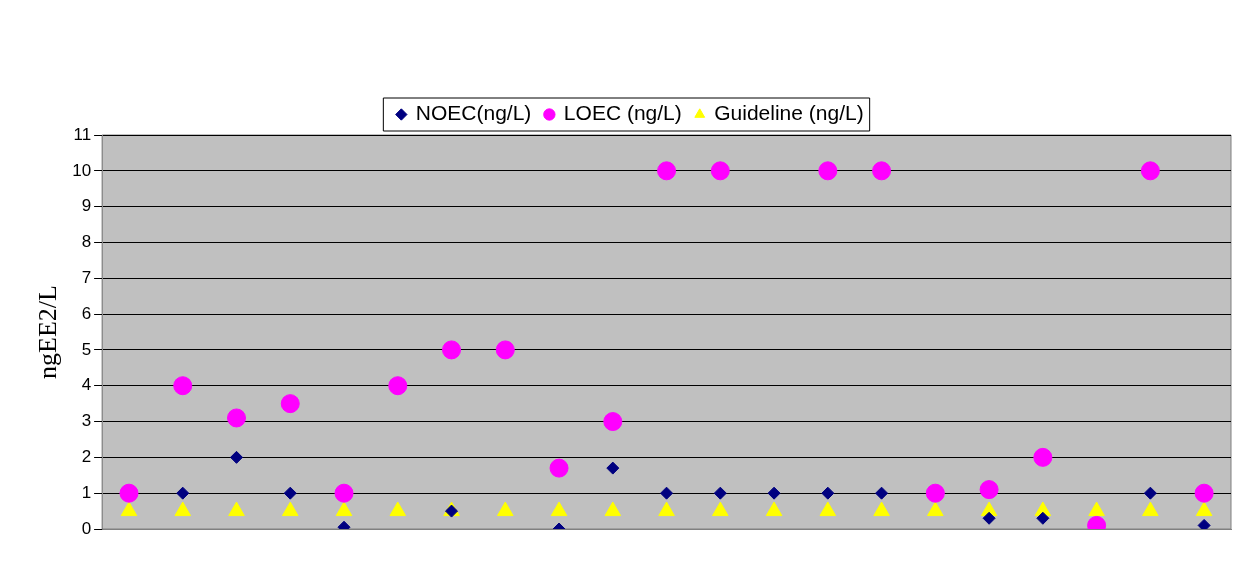  What do you see at coordinates (86, 277) in the screenshot?
I see `y-tick-label: 7` at bounding box center [86, 277].